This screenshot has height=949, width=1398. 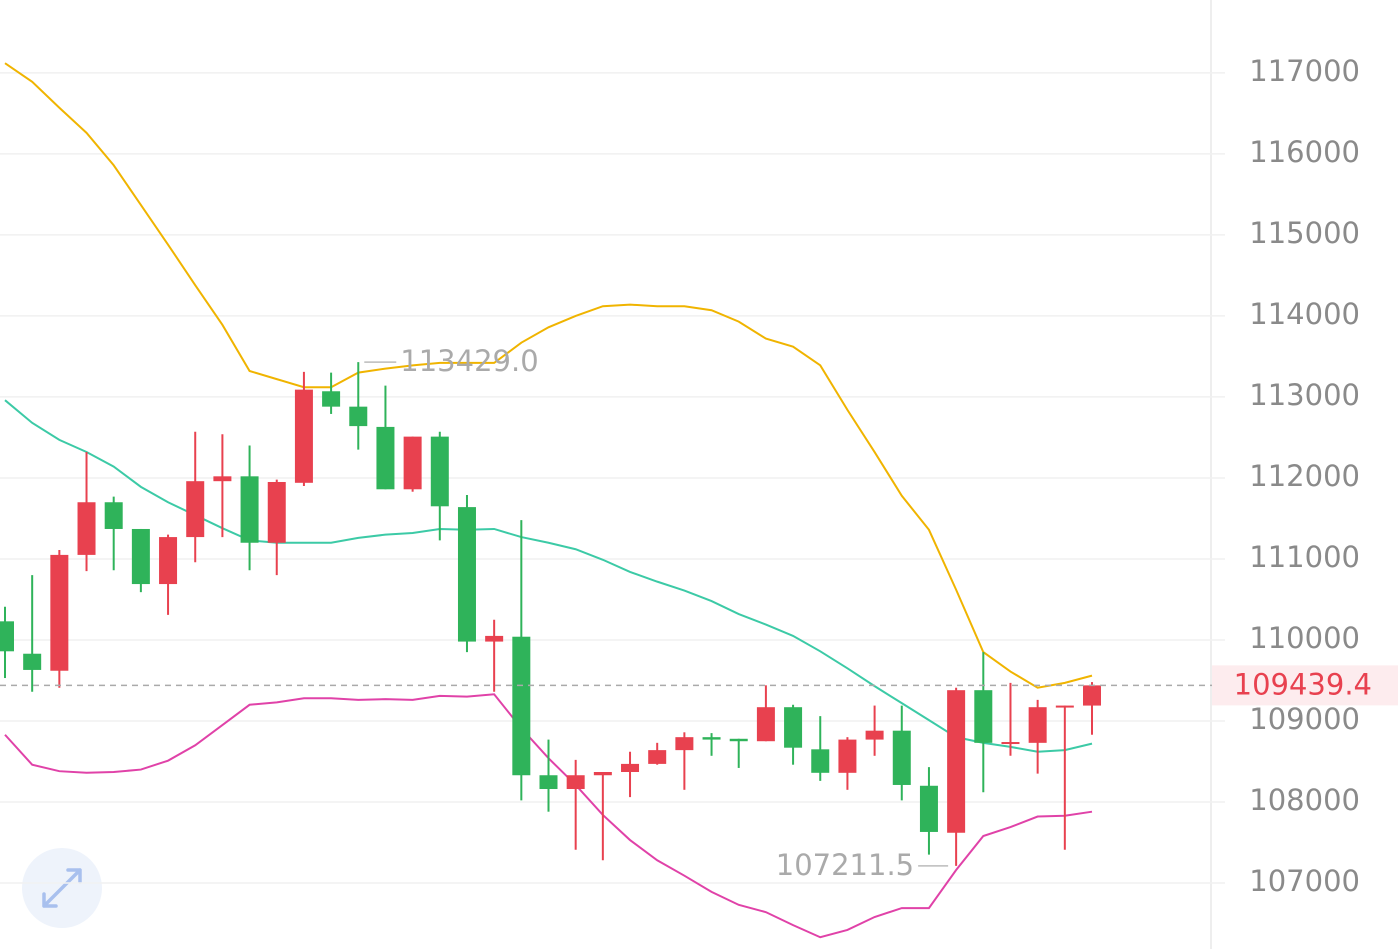 I want to click on low-annotation: 107211.5, so click(x=845, y=865).